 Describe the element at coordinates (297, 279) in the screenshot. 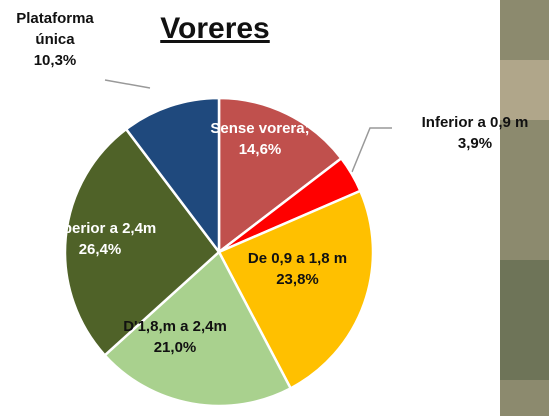

I see `value-label: 23,8%` at that location.